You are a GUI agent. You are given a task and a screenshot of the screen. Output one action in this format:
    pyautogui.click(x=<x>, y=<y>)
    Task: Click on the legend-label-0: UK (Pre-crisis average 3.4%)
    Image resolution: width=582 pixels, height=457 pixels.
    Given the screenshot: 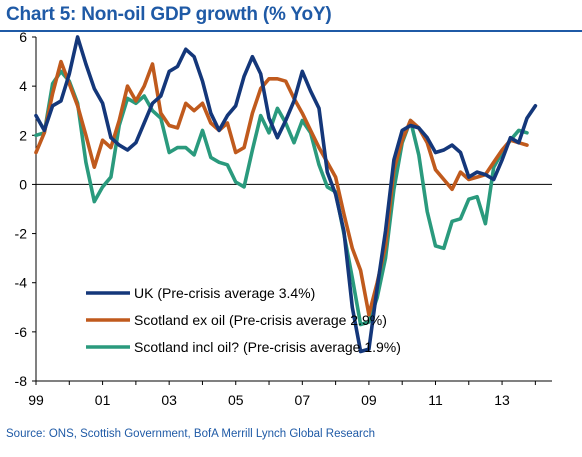 What is the action you would take?
    pyautogui.click(x=224, y=293)
    